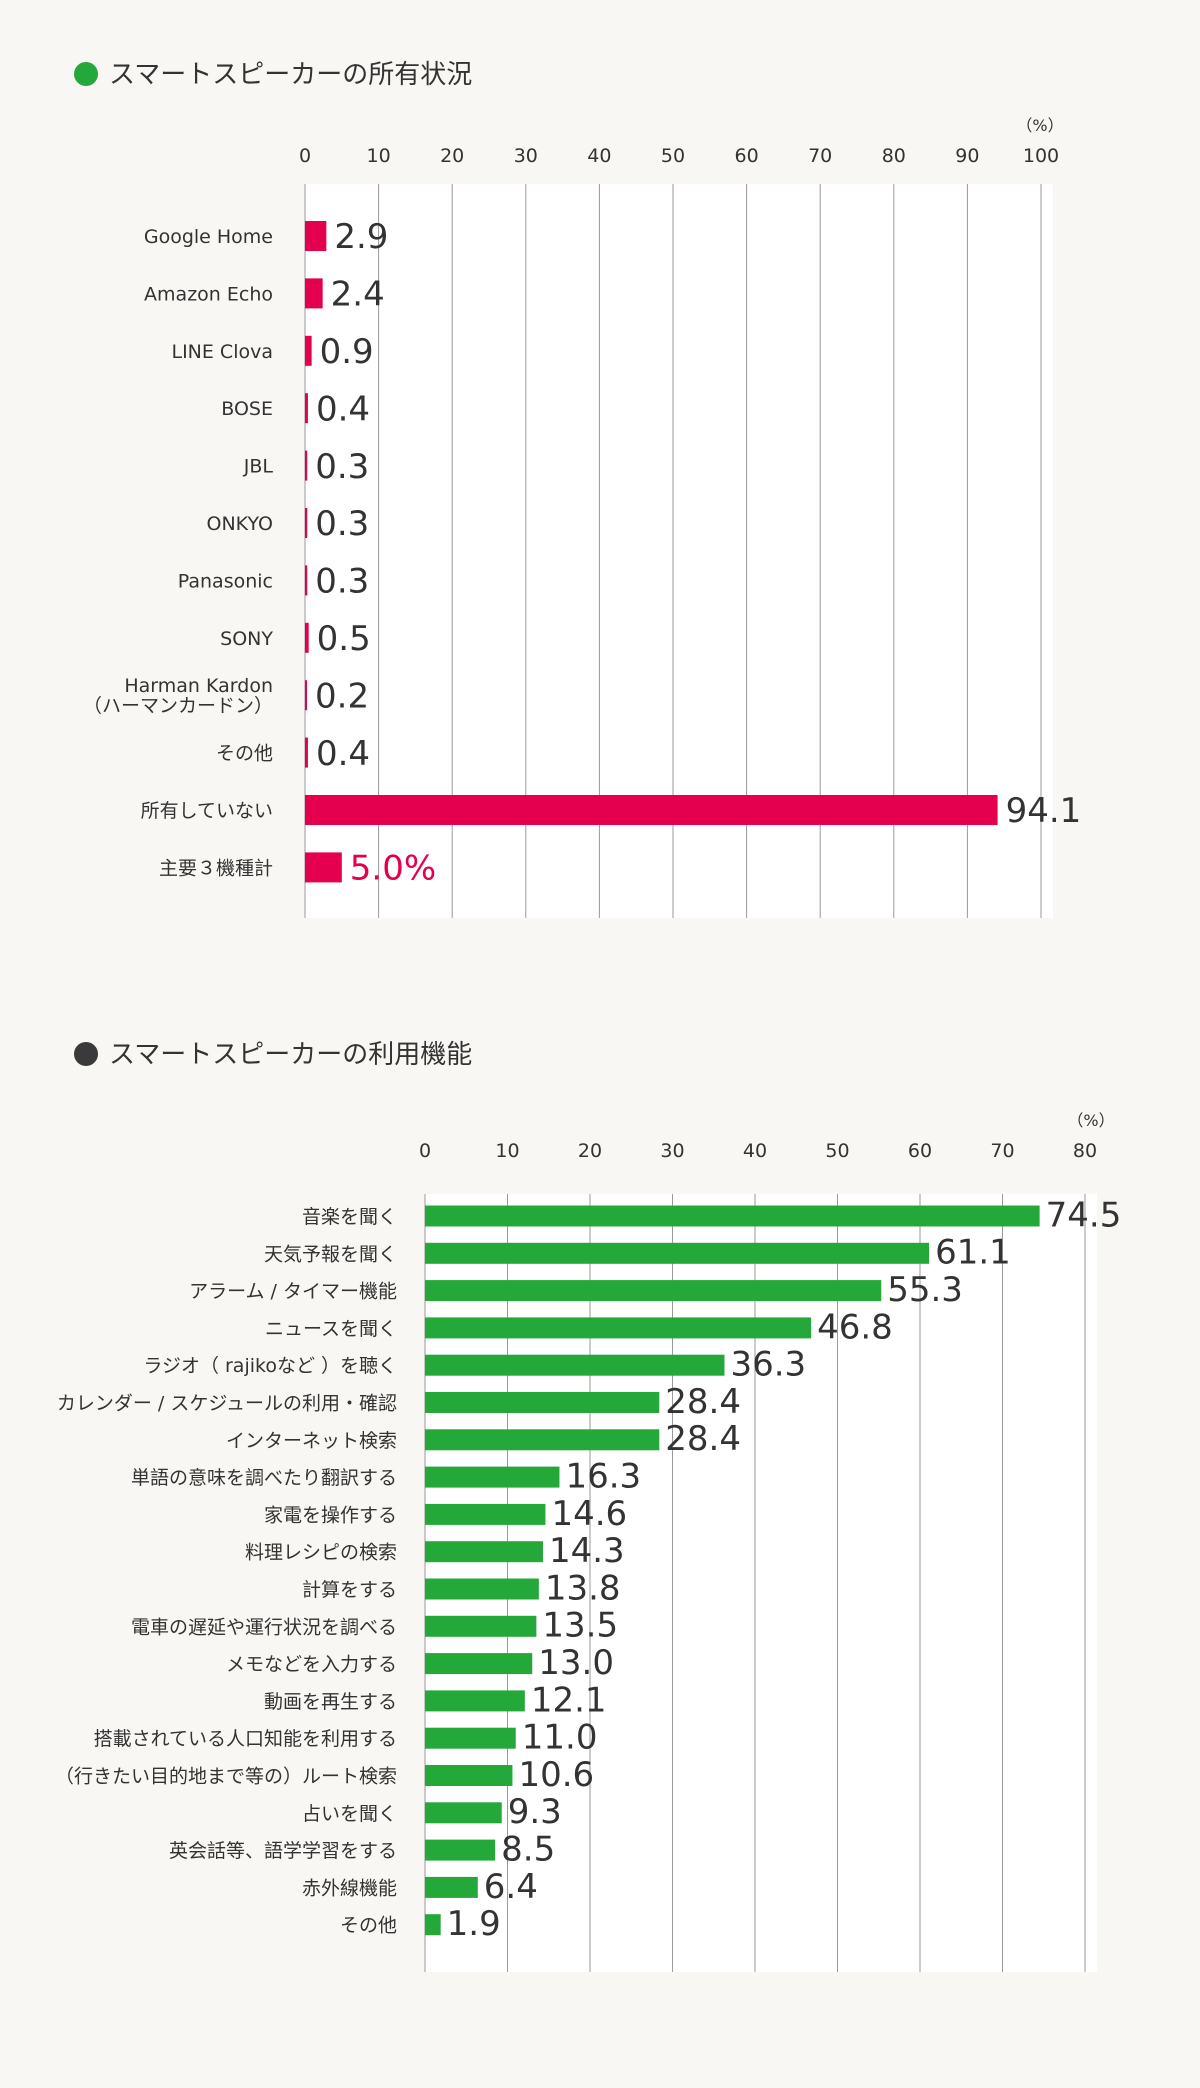 The image size is (1200, 2088). What do you see at coordinates (703, 1439) in the screenshot?
I see `value-label: 28.4` at bounding box center [703, 1439].